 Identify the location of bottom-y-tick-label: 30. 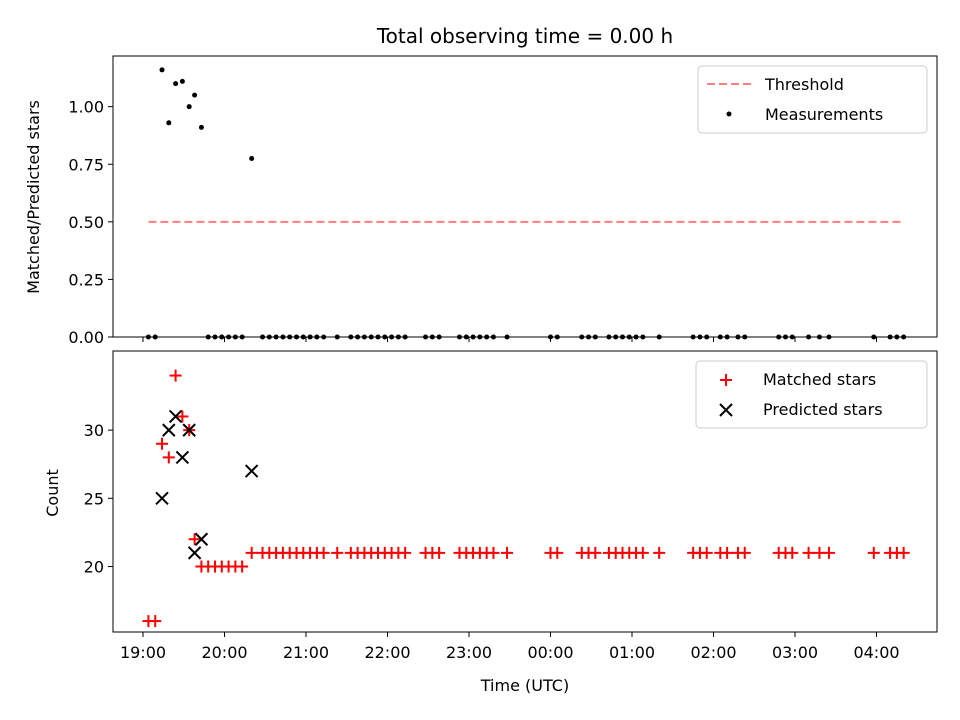
(94, 430).